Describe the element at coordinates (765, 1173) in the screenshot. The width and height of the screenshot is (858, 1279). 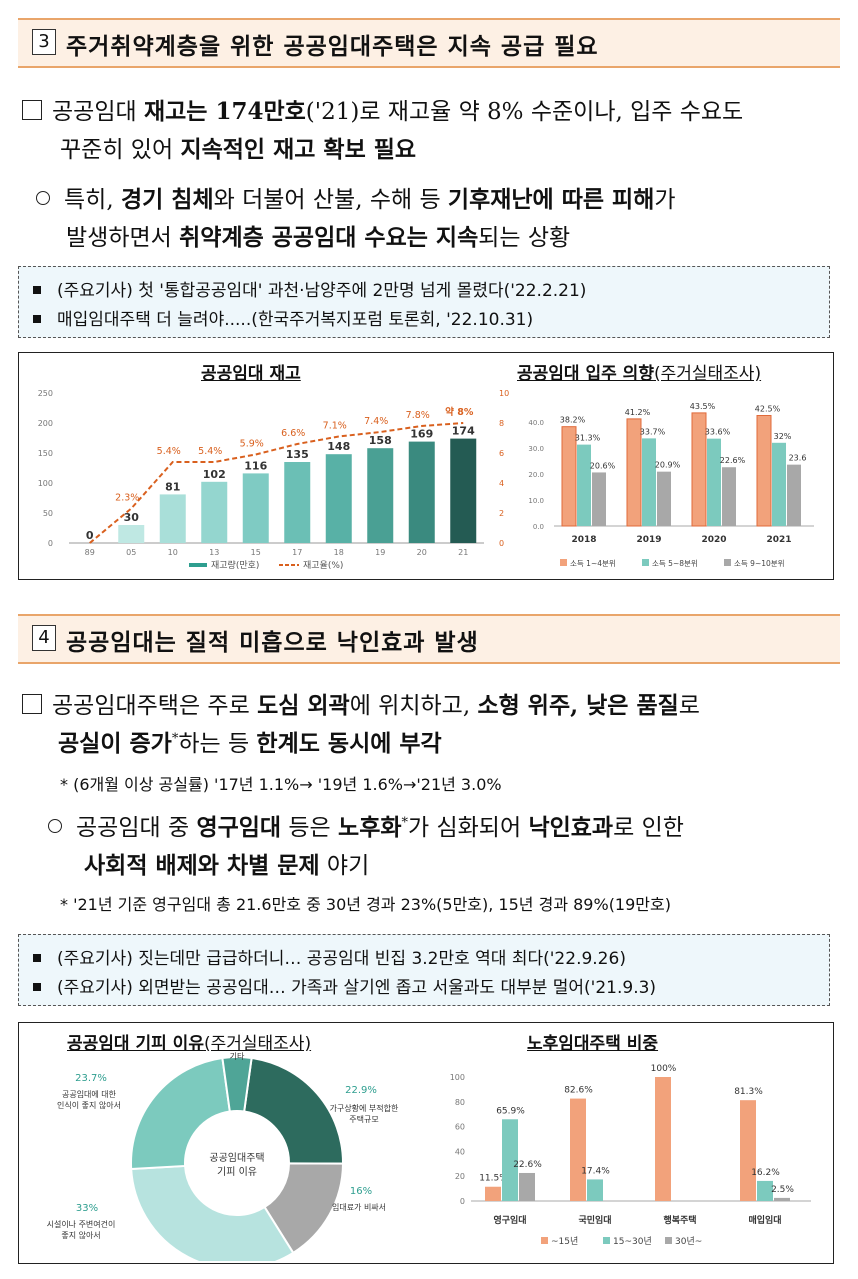
I see `data-label: 16.2%` at that location.